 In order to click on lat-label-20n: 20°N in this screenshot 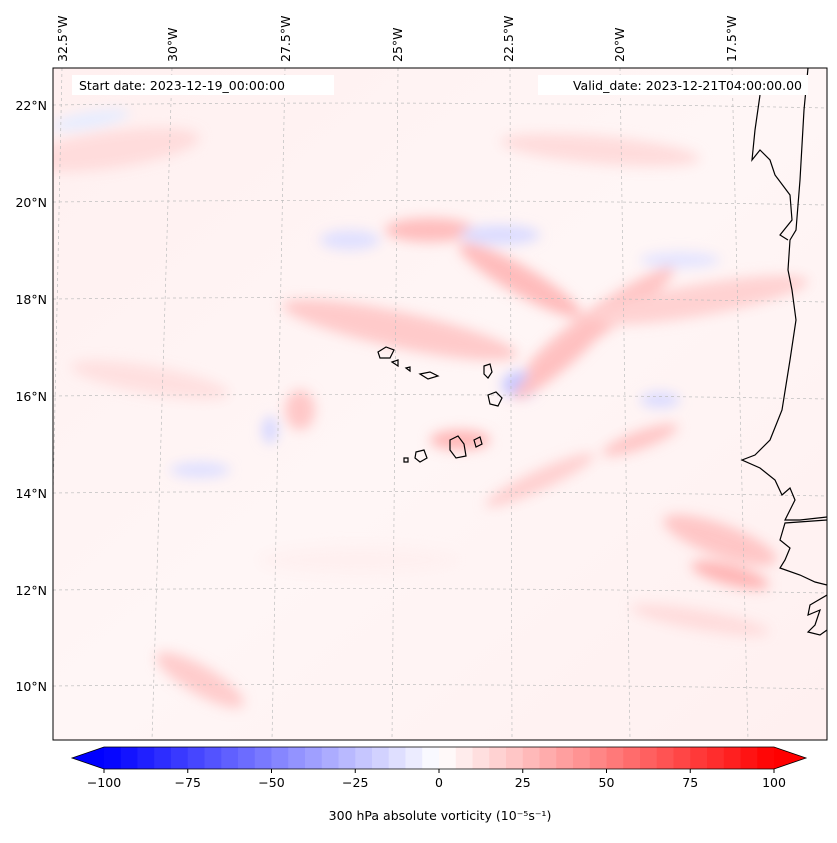, I will do `click(31, 202)`.